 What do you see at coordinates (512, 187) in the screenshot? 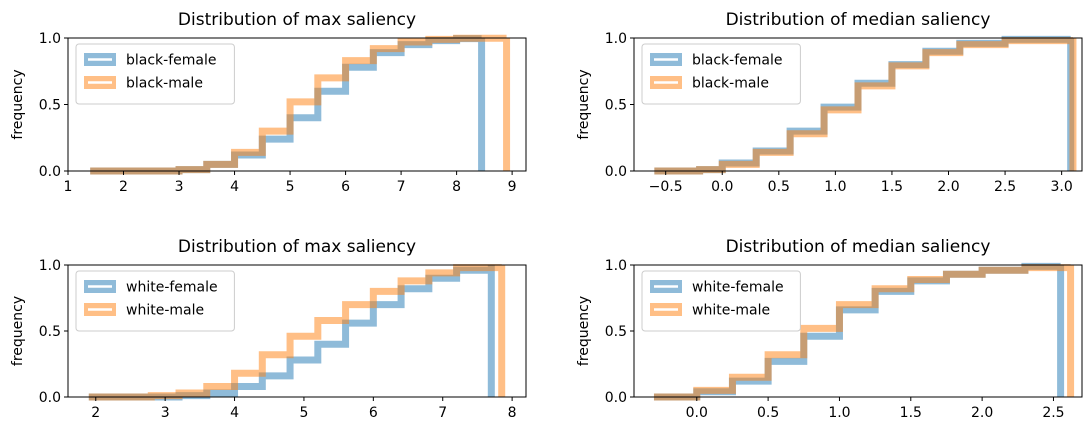
I see `x-tick-label: 9` at bounding box center [512, 187].